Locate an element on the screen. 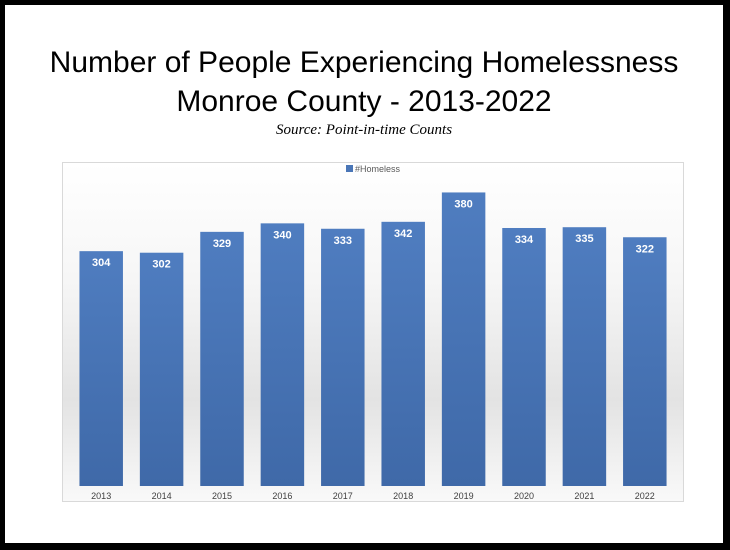 Image resolution: width=730 pixels, height=550 pixels. bar-2021 is located at coordinates (584, 356).